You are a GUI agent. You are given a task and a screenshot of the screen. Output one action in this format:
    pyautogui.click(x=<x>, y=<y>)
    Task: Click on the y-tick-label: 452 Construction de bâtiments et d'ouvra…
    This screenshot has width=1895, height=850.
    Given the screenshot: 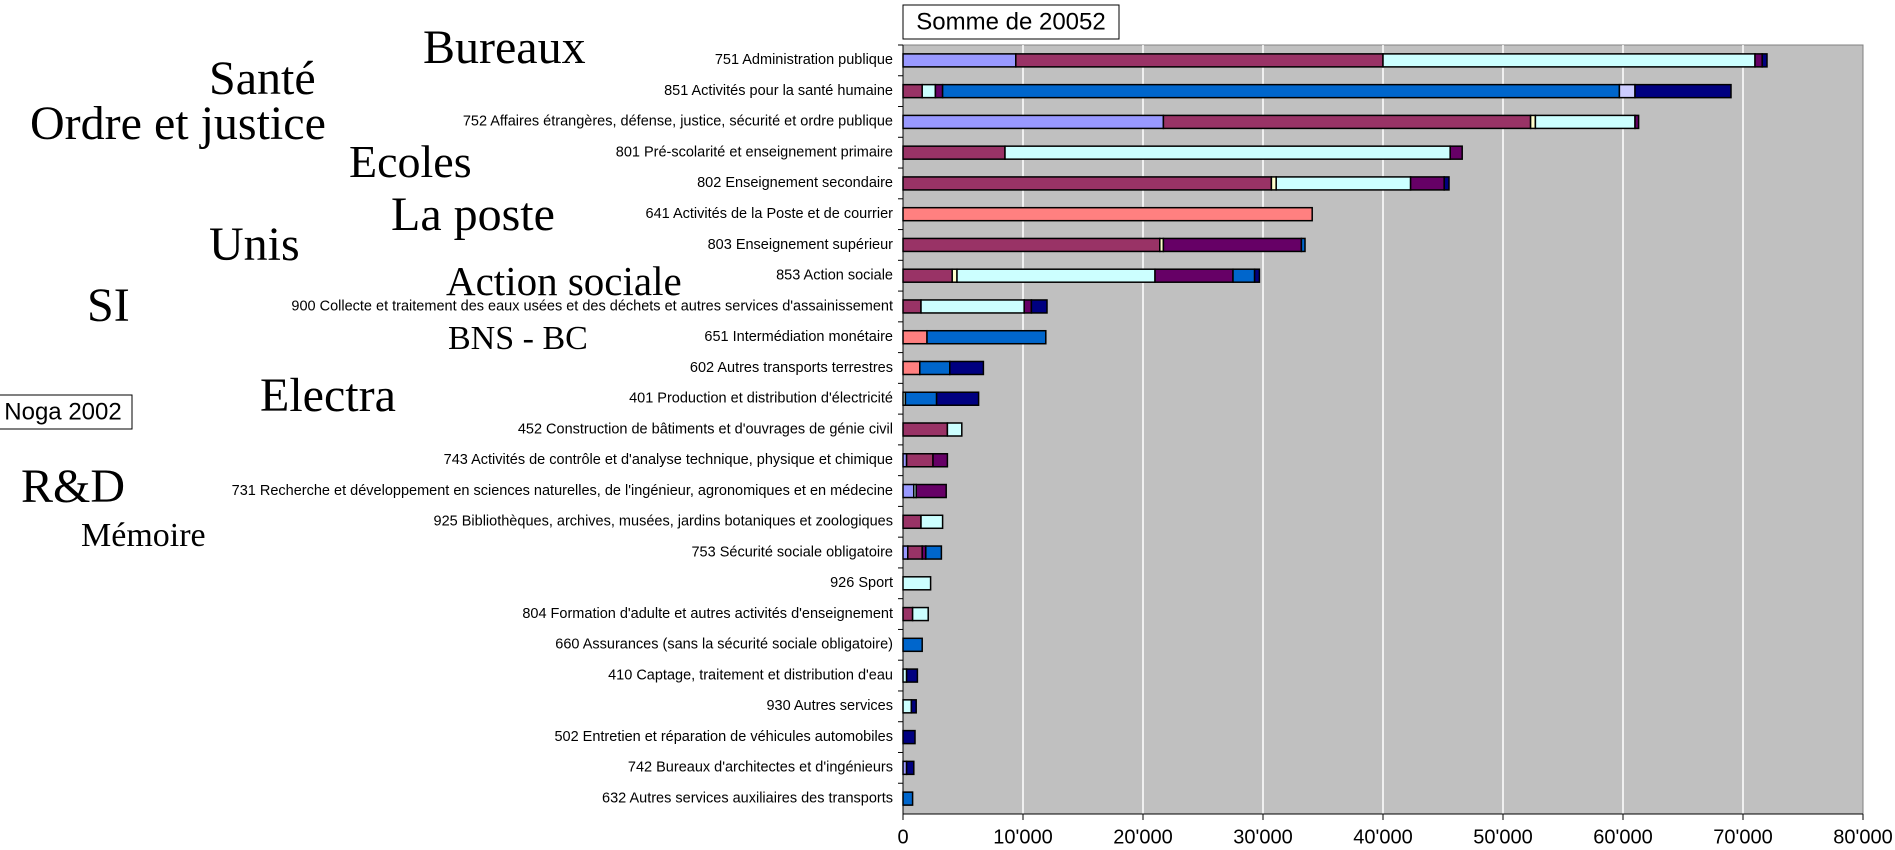 What is the action you would take?
    pyautogui.click(x=705, y=429)
    